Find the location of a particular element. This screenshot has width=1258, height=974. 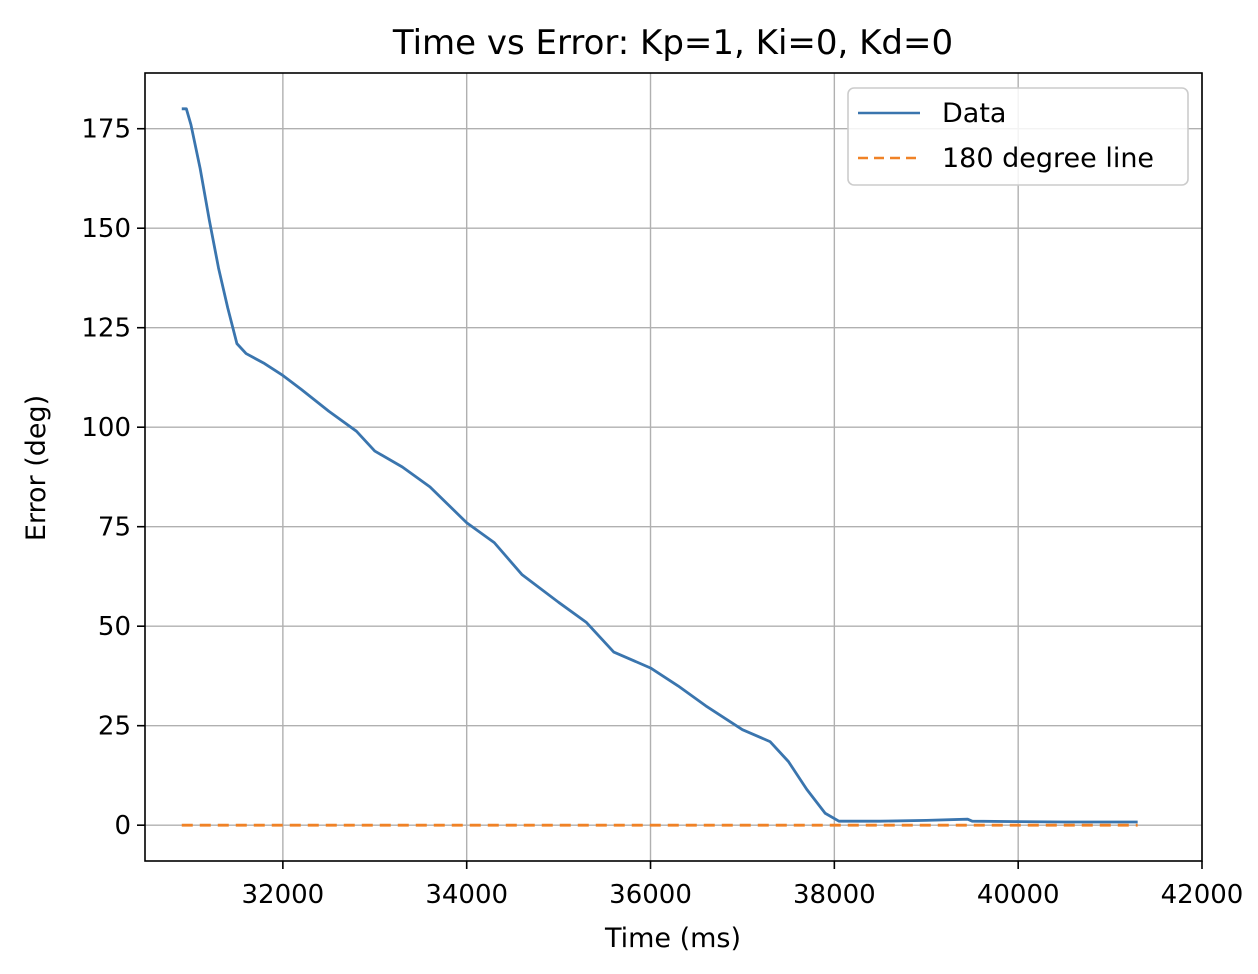

x-tick-label: 36000 is located at coordinates (650, 895).